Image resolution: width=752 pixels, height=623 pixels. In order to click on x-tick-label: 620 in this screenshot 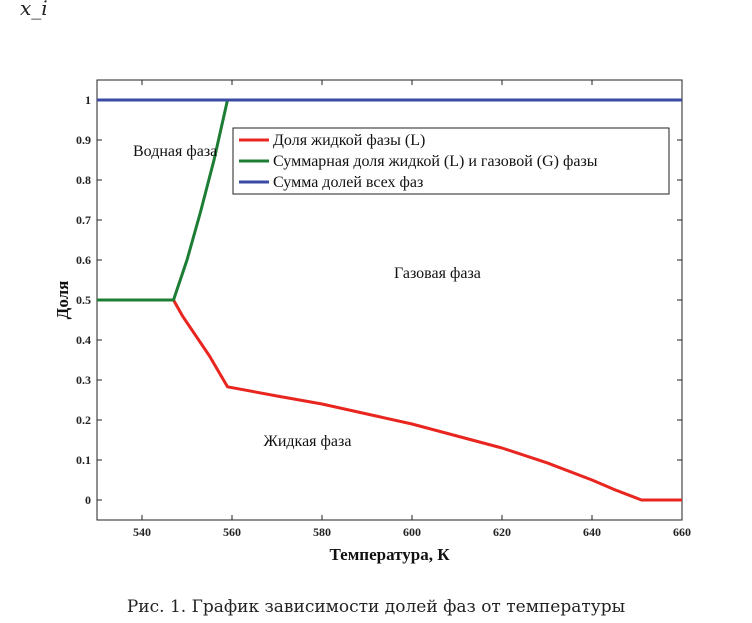, I will do `click(502, 532)`.